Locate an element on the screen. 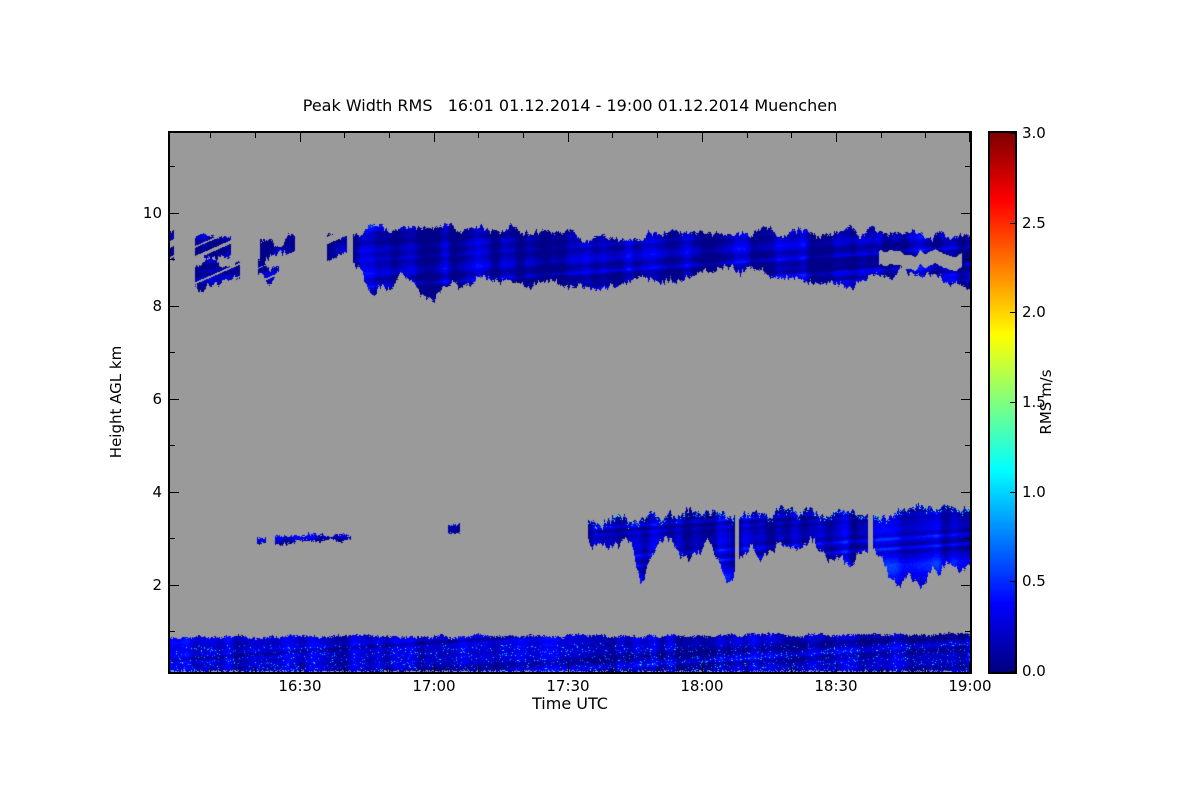 The width and height of the screenshot is (1200, 800). colorbar-tick-label: 1.5 is located at coordinates (1034, 402).